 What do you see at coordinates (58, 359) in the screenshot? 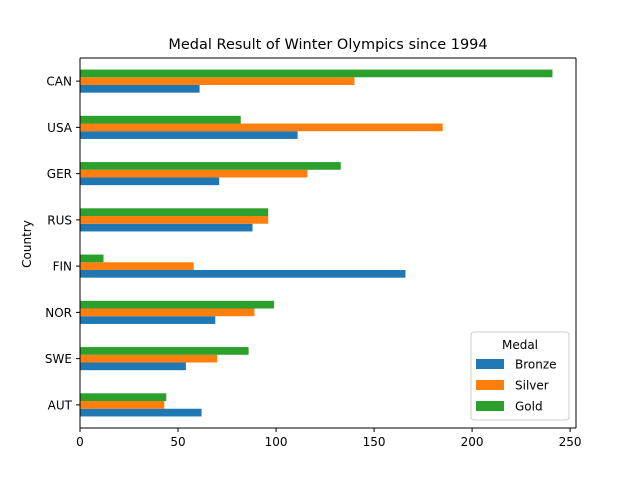
I see `y-tick-label: SWE` at bounding box center [58, 359].